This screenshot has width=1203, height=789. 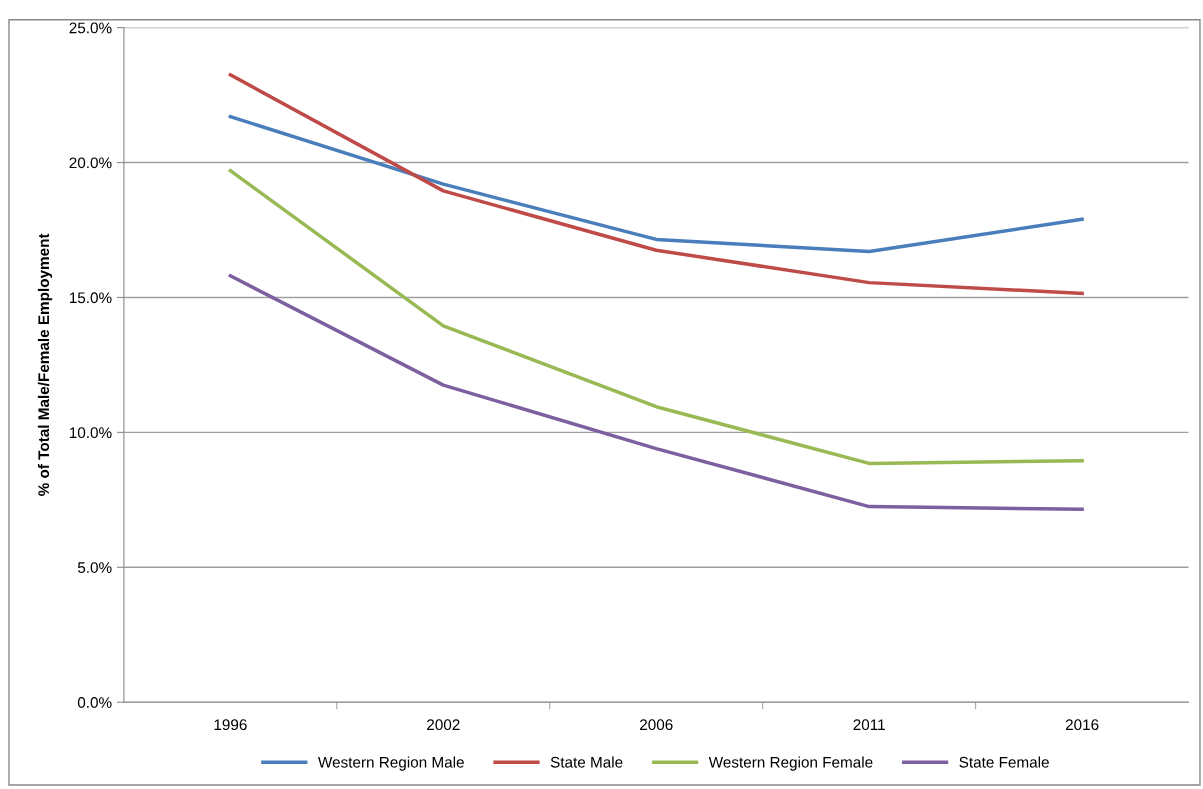 I want to click on legend-label: State Male, so click(x=586, y=762).